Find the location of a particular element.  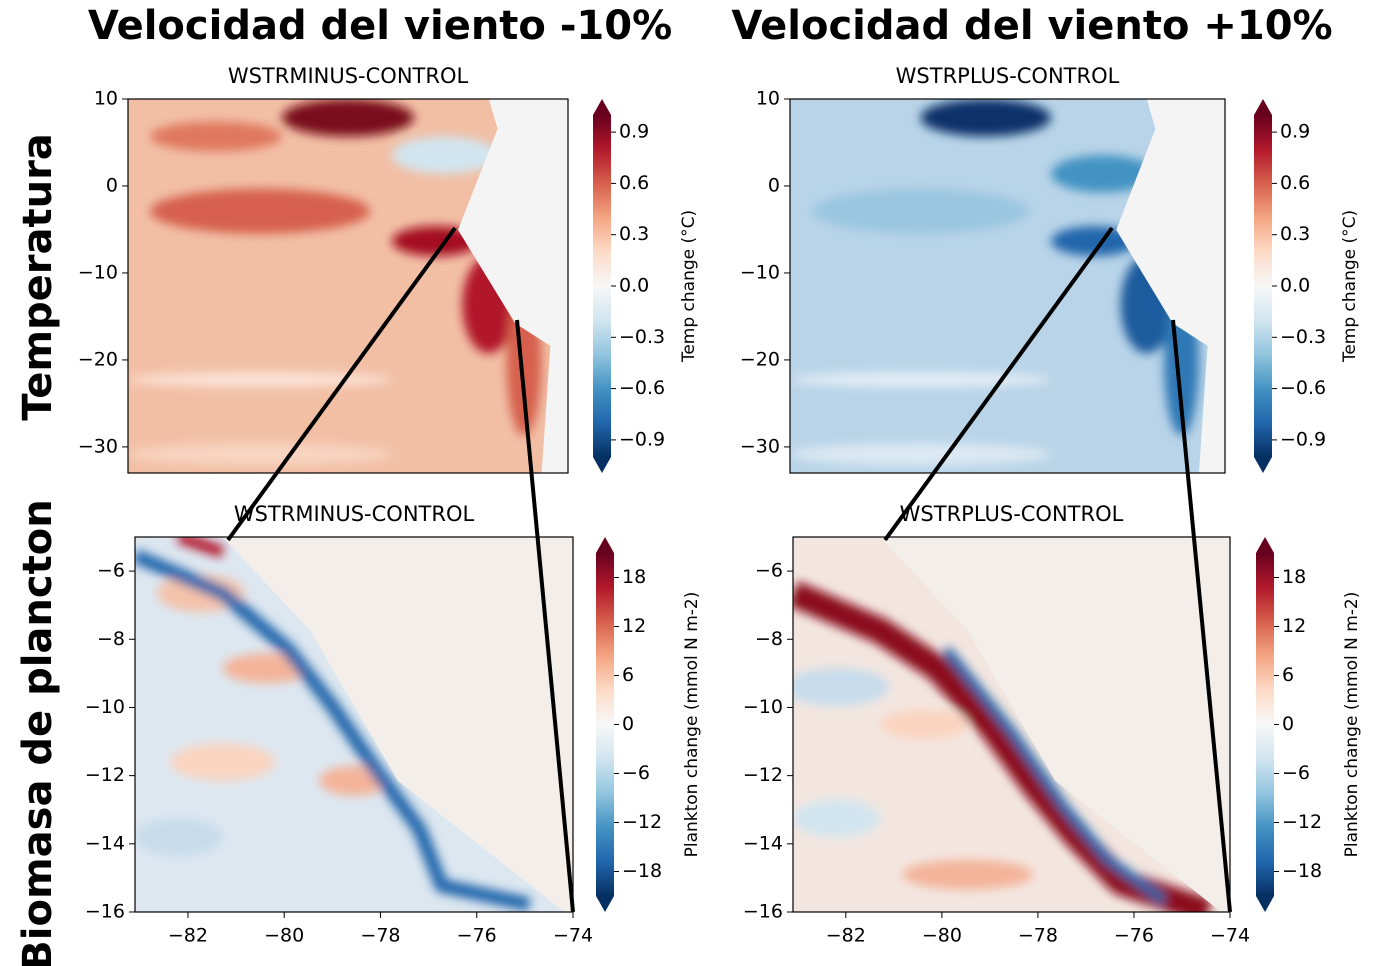

colorbar-tick-label: −12 is located at coordinates (642, 822).